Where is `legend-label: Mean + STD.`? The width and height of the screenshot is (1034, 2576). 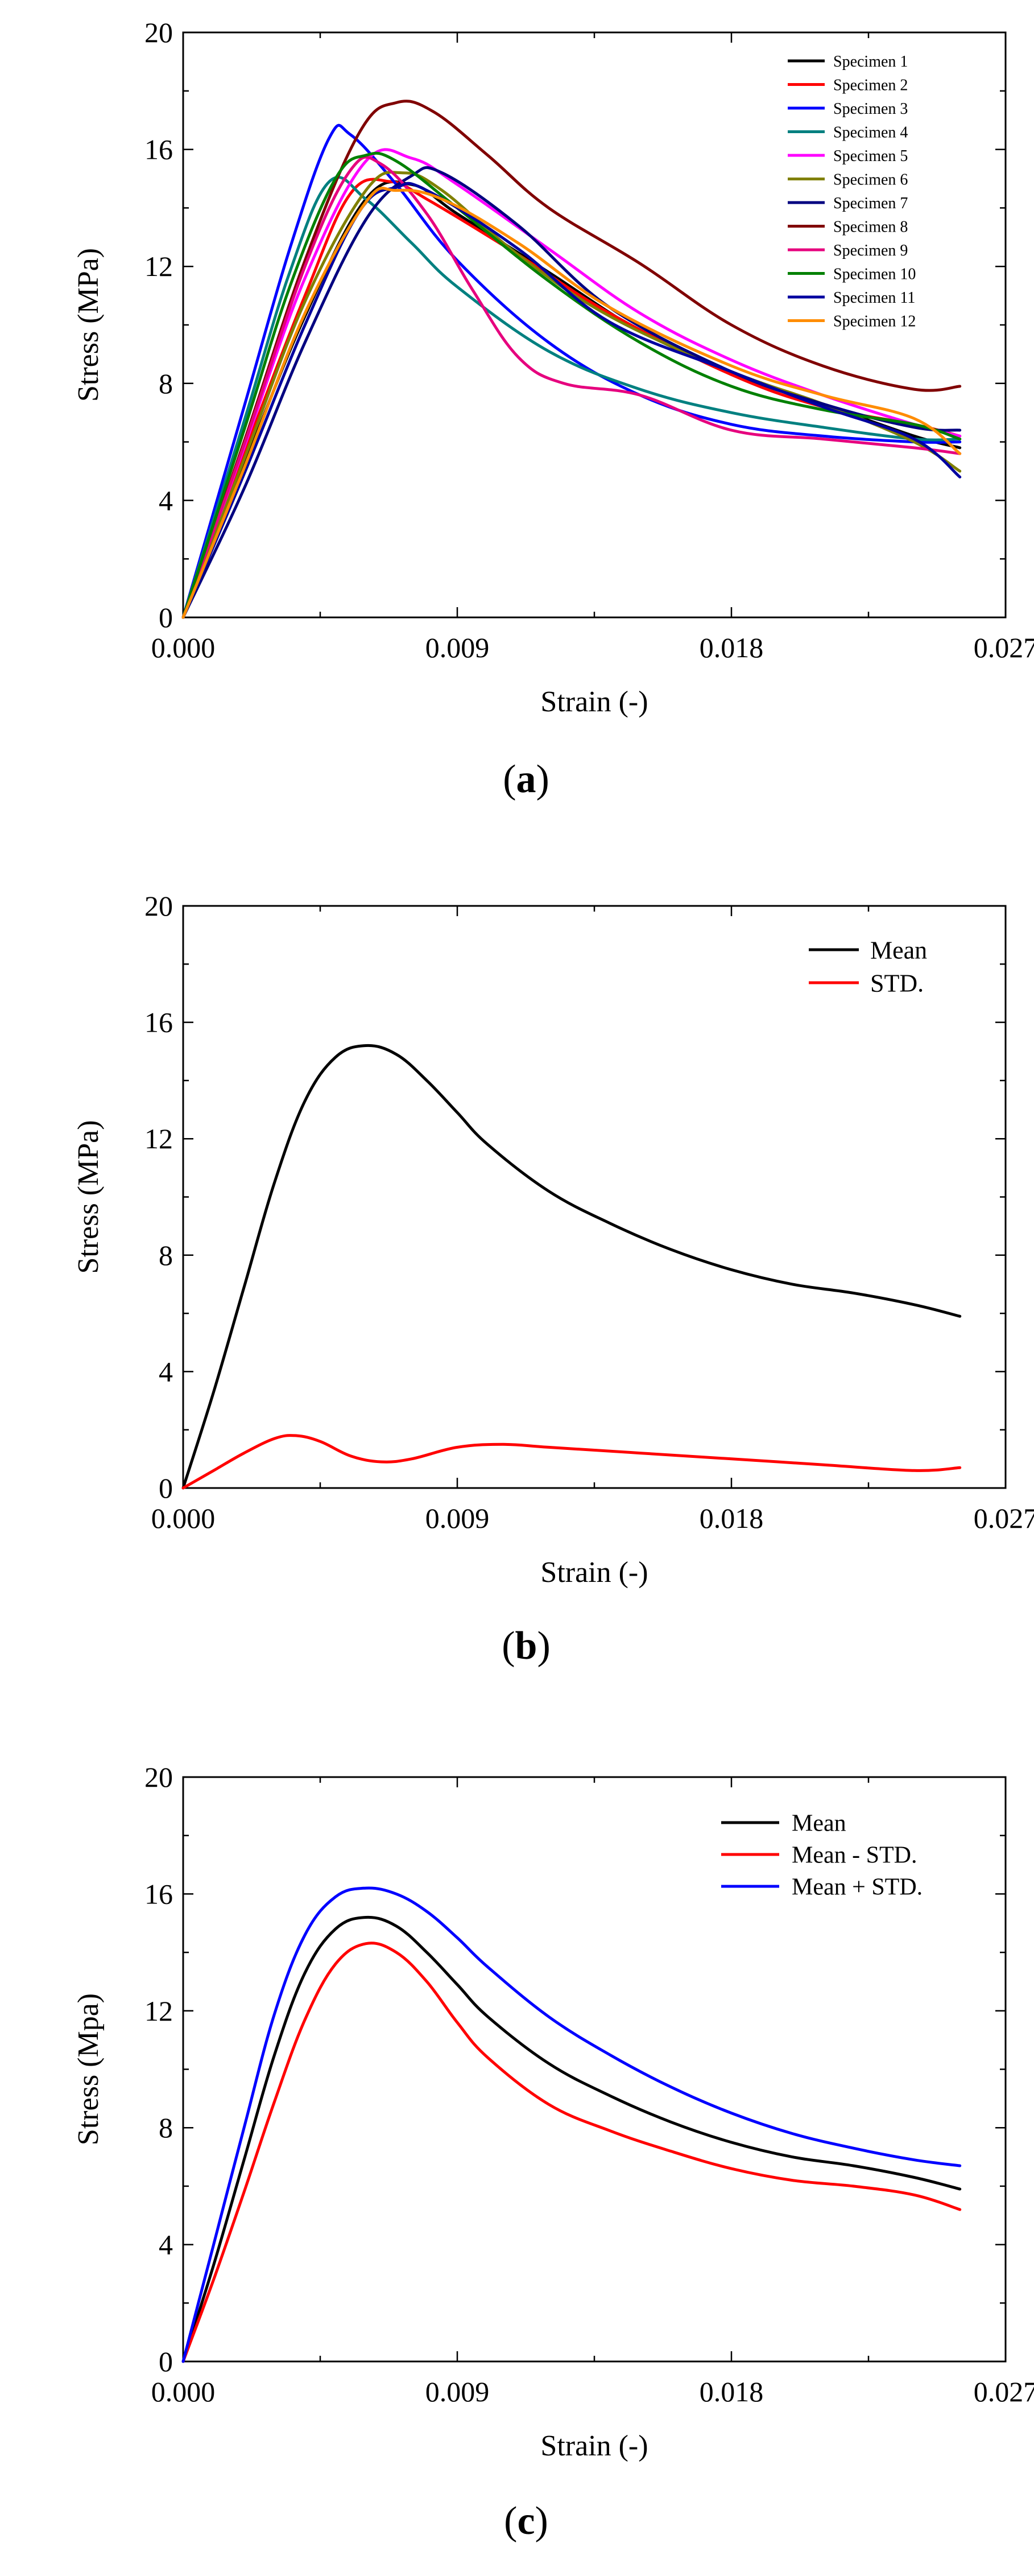
legend-label: Mean + STD. is located at coordinates (857, 1887).